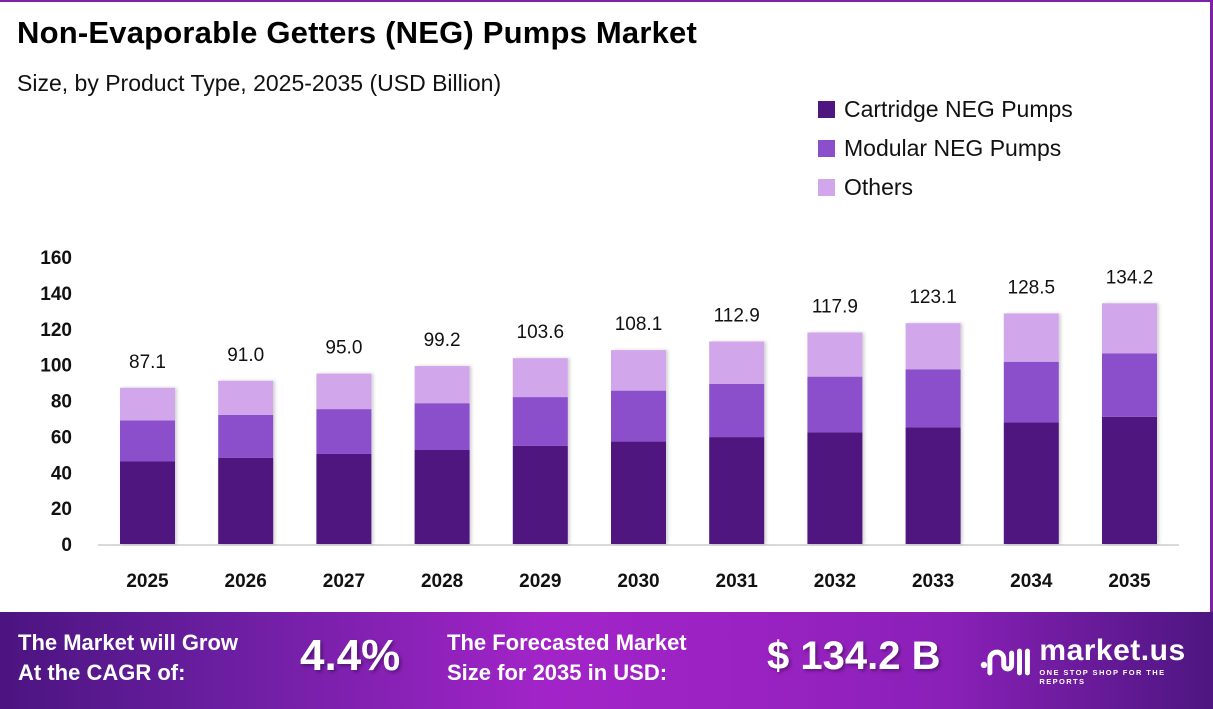 The width and height of the screenshot is (1213, 709). I want to click on frame-top-border, so click(606, 1).